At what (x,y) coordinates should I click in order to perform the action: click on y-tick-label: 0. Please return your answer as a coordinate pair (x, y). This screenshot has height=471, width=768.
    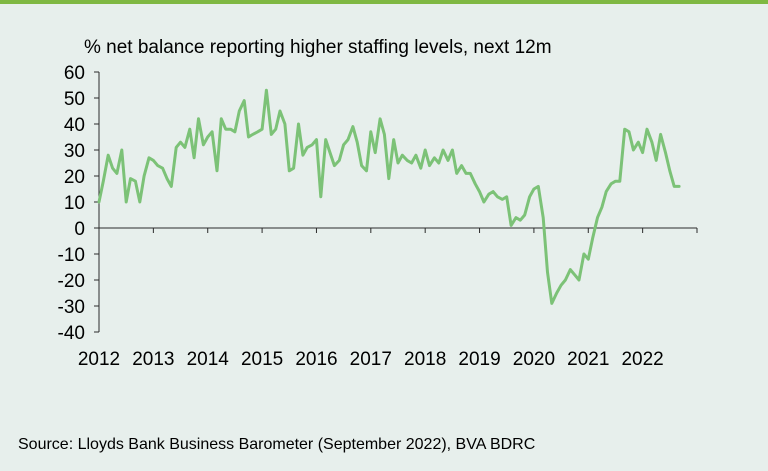
    Looking at the image, I should click on (79, 229).